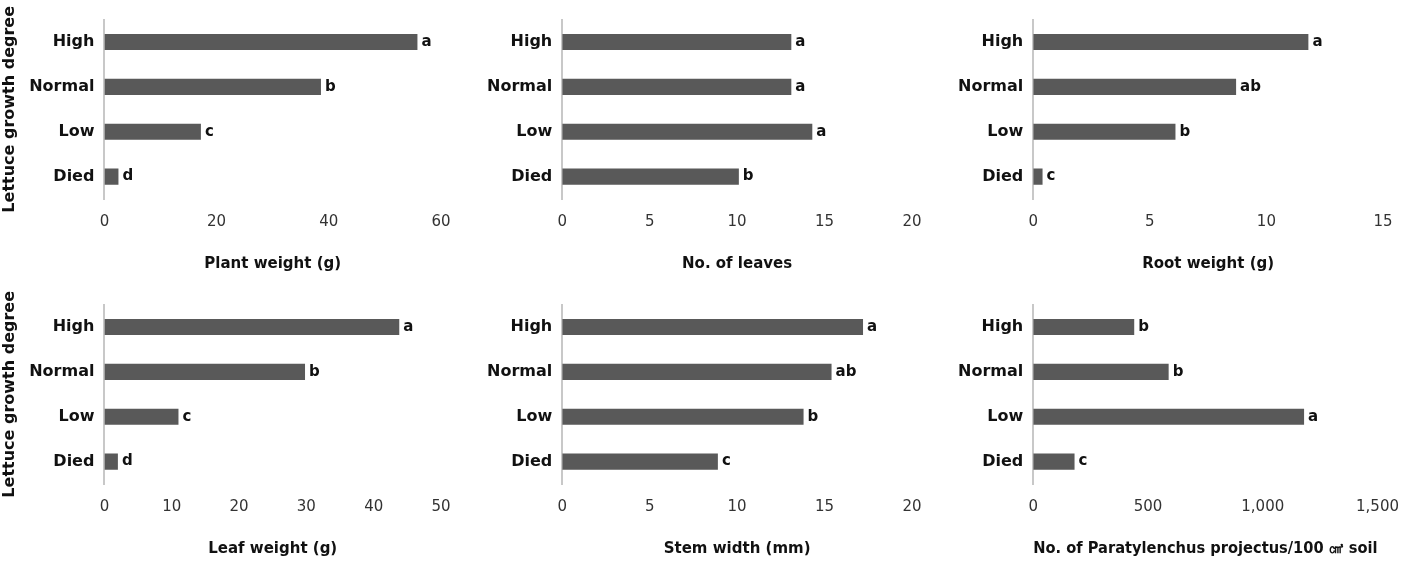 The height and width of the screenshot is (571, 1415). Describe the element at coordinates (273, 262) in the screenshot. I see `x-axis-title: Plant weight (g)` at that location.